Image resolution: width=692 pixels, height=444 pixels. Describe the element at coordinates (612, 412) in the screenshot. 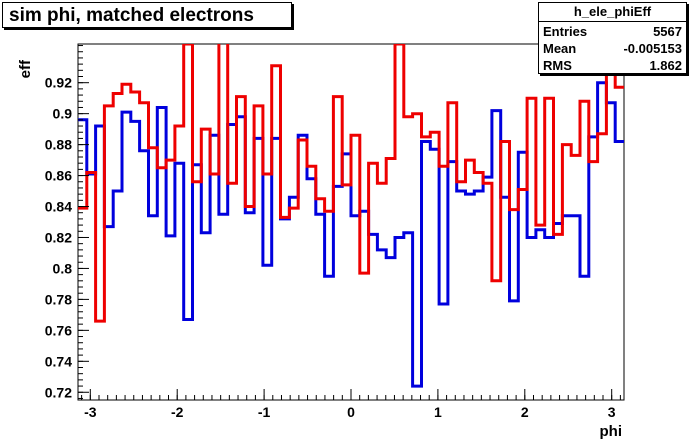

I see `x-tick-label: 3` at that location.